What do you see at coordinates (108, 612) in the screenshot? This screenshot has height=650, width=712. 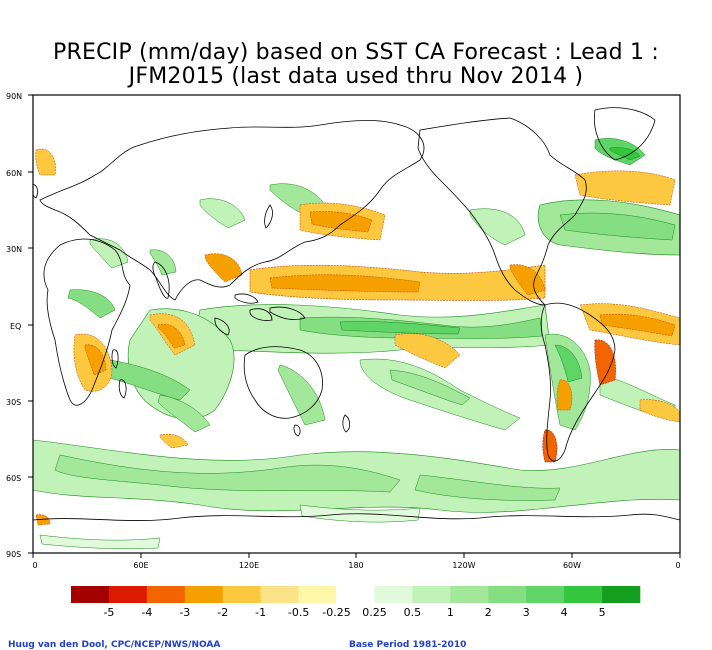 I see `legend-label-0: -5` at bounding box center [108, 612].